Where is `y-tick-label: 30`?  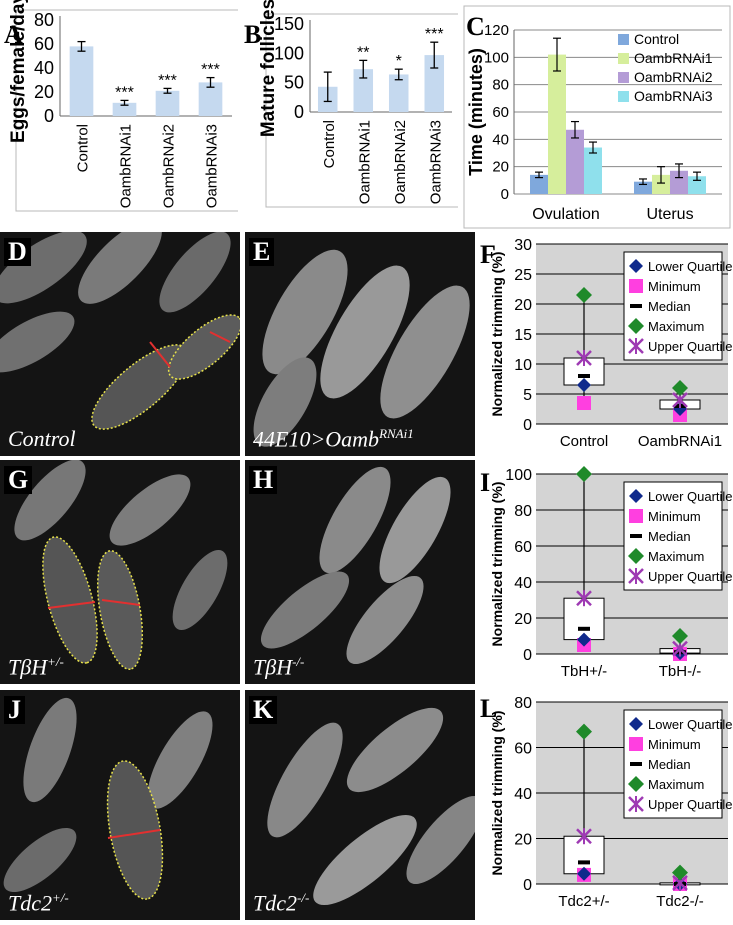
y-tick-label: 30 is located at coordinates (523, 245).